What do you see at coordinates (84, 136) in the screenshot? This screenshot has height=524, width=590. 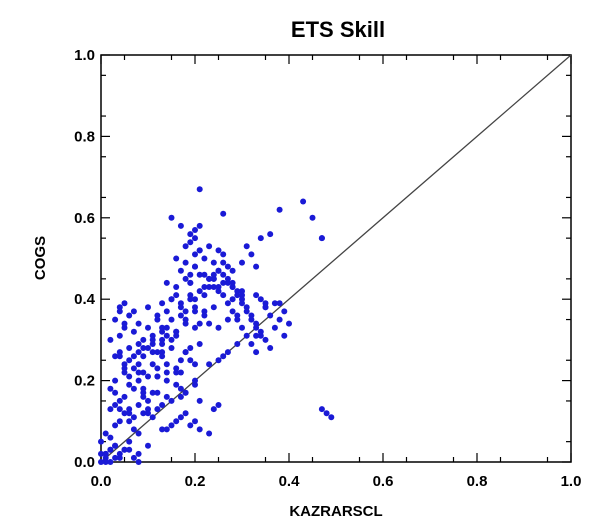 I see `y-tick-label: 0.8` at bounding box center [84, 136].